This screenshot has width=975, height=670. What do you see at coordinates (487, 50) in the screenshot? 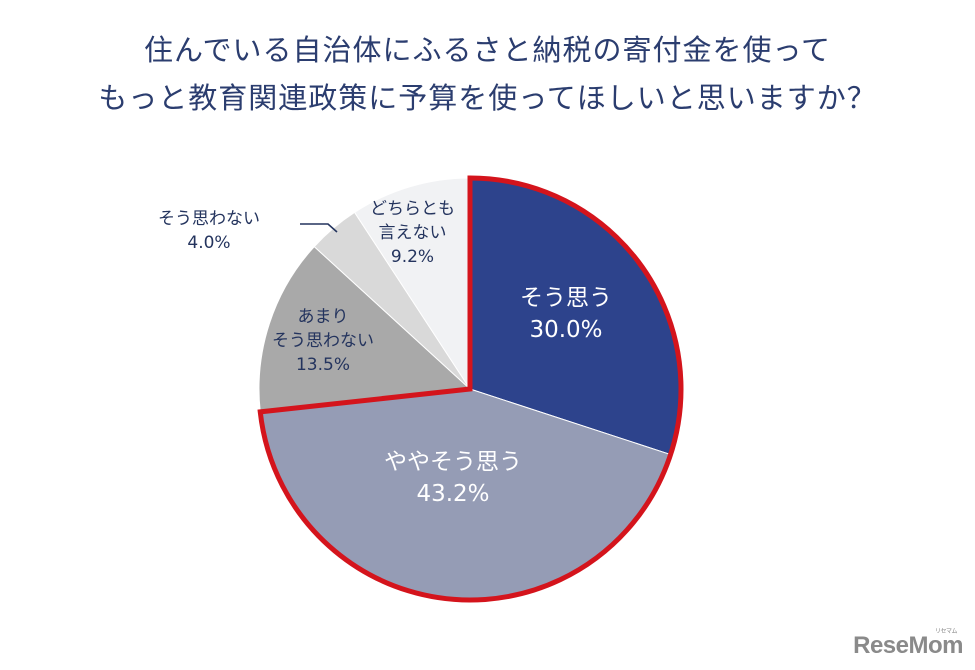
I see `chart-title-line-1: 住んでいる自治体にふるさと納税の寄付金を使って` at bounding box center [487, 50].